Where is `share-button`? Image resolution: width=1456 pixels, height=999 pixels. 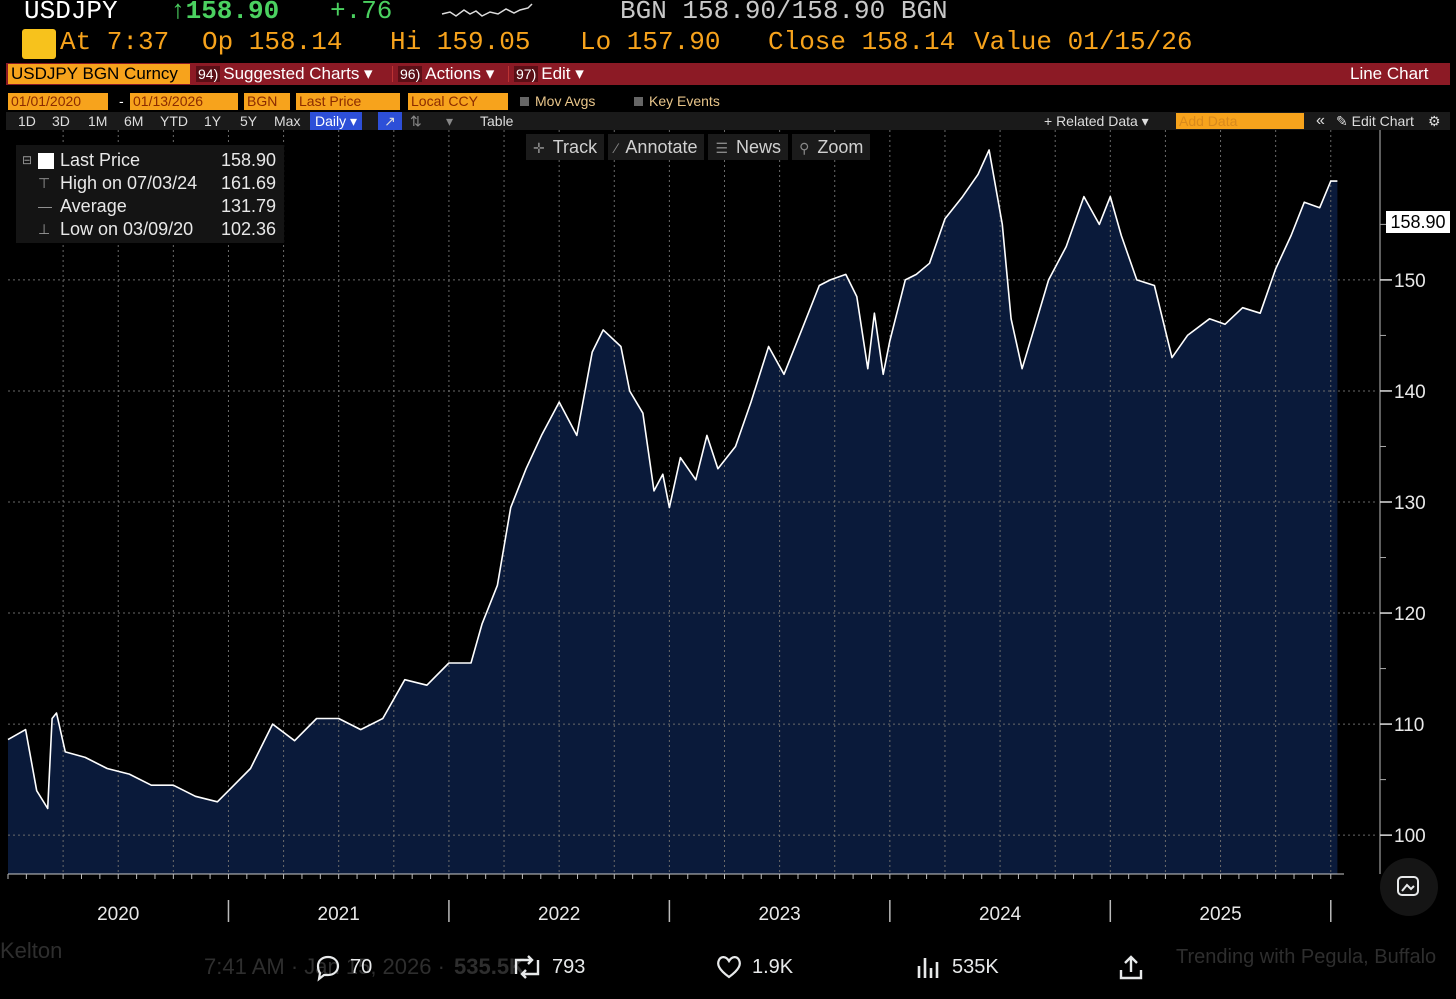 share-button is located at coordinates (1131, 967).